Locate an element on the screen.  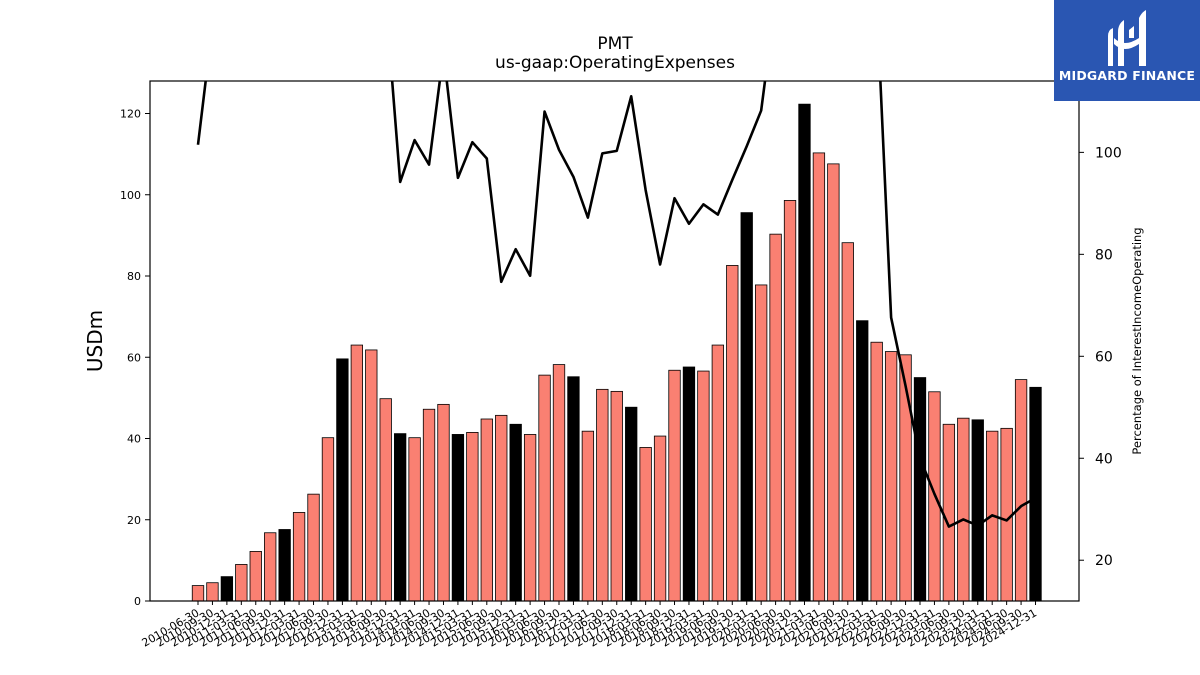
y-axis-right-label: Percentage of InterestIncomeOperating is located at coordinates (1137, 340).